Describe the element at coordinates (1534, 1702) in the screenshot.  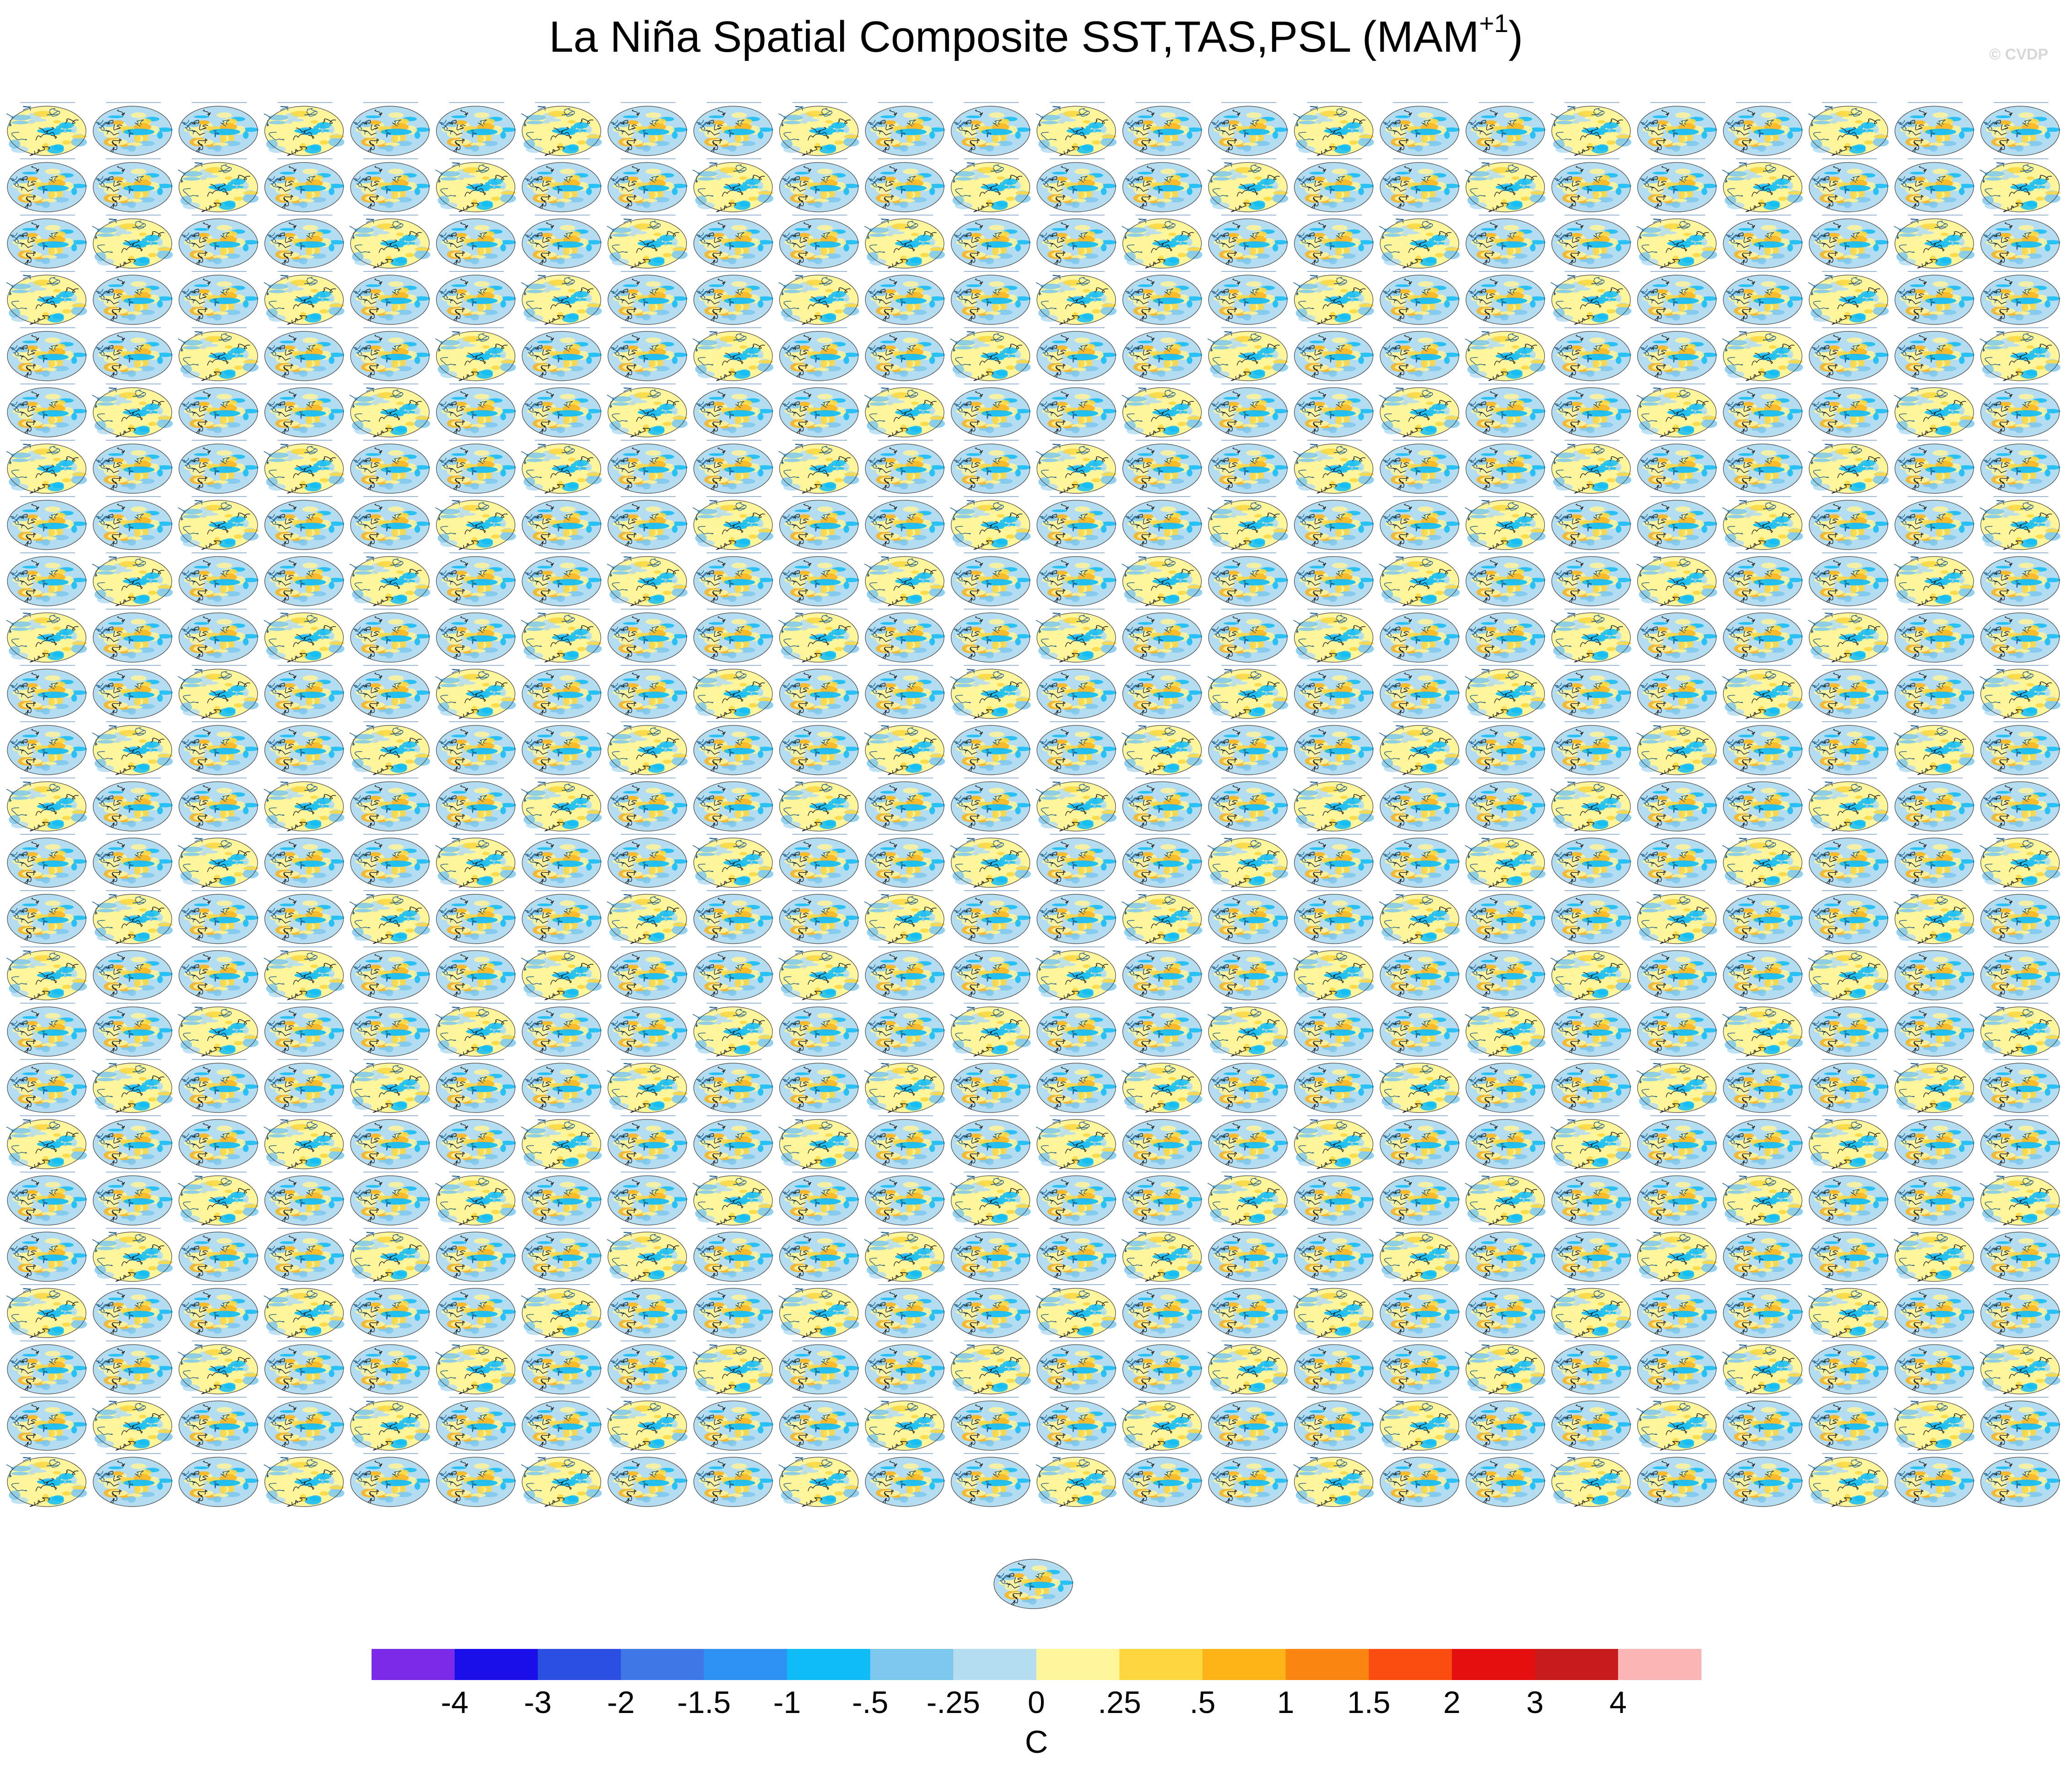
I see `colorbar-tick-label: 3` at that location.